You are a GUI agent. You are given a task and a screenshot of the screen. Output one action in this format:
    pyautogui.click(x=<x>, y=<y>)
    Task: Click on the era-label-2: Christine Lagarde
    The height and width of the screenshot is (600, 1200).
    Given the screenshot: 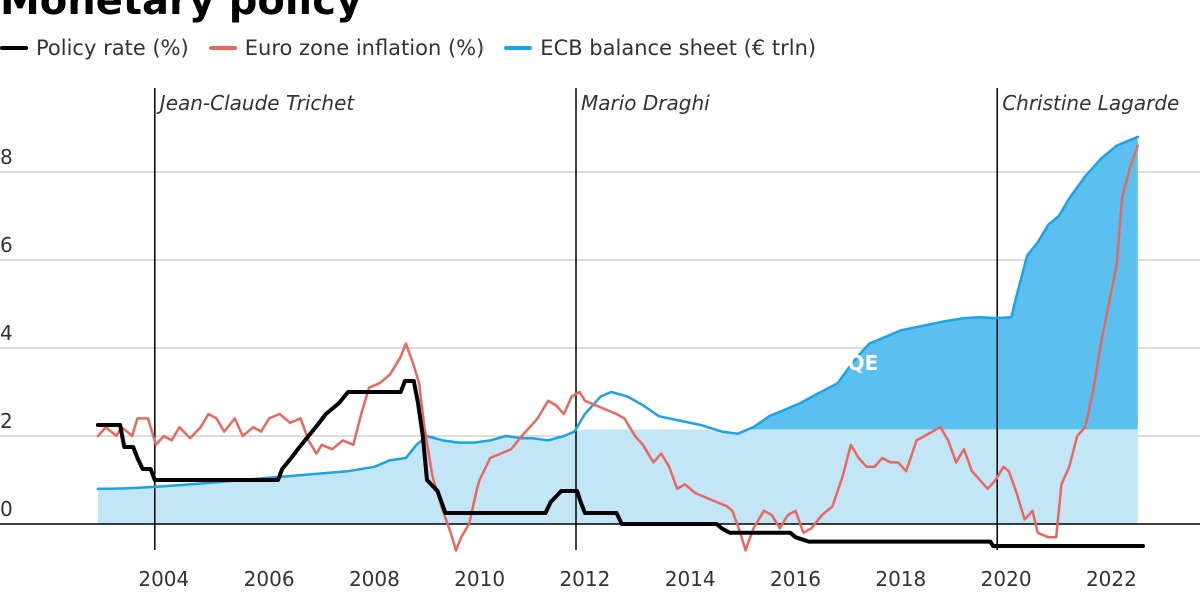 What is the action you would take?
    pyautogui.click(x=1090, y=103)
    